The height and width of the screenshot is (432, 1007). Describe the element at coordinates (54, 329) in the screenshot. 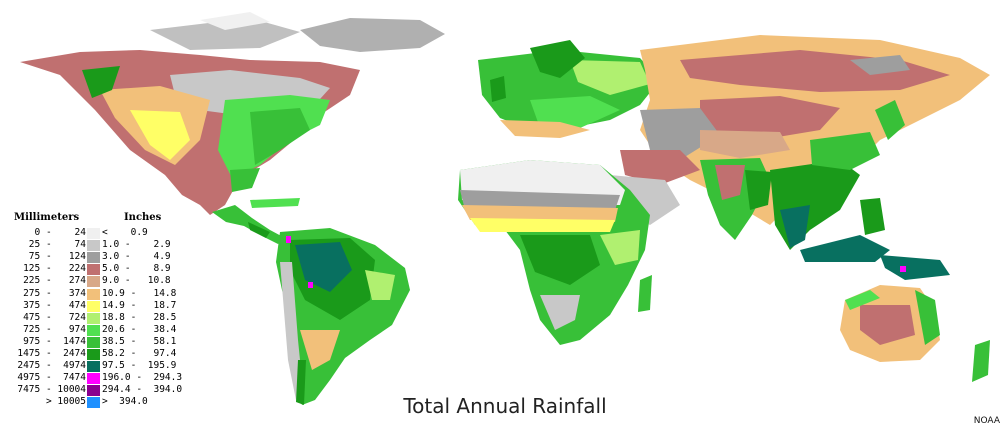

I see `legend-mm-range: 725 - 974` at that location.